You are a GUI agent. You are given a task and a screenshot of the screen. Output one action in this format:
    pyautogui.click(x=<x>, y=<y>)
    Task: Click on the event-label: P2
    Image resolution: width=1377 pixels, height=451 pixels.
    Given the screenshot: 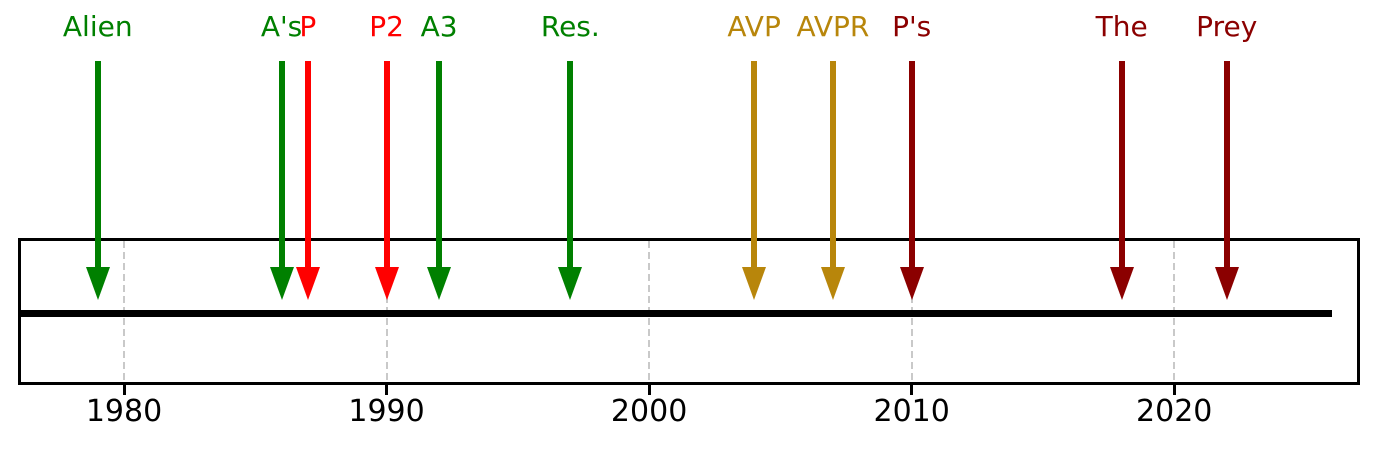 What is the action you would take?
    pyautogui.click(x=386, y=26)
    